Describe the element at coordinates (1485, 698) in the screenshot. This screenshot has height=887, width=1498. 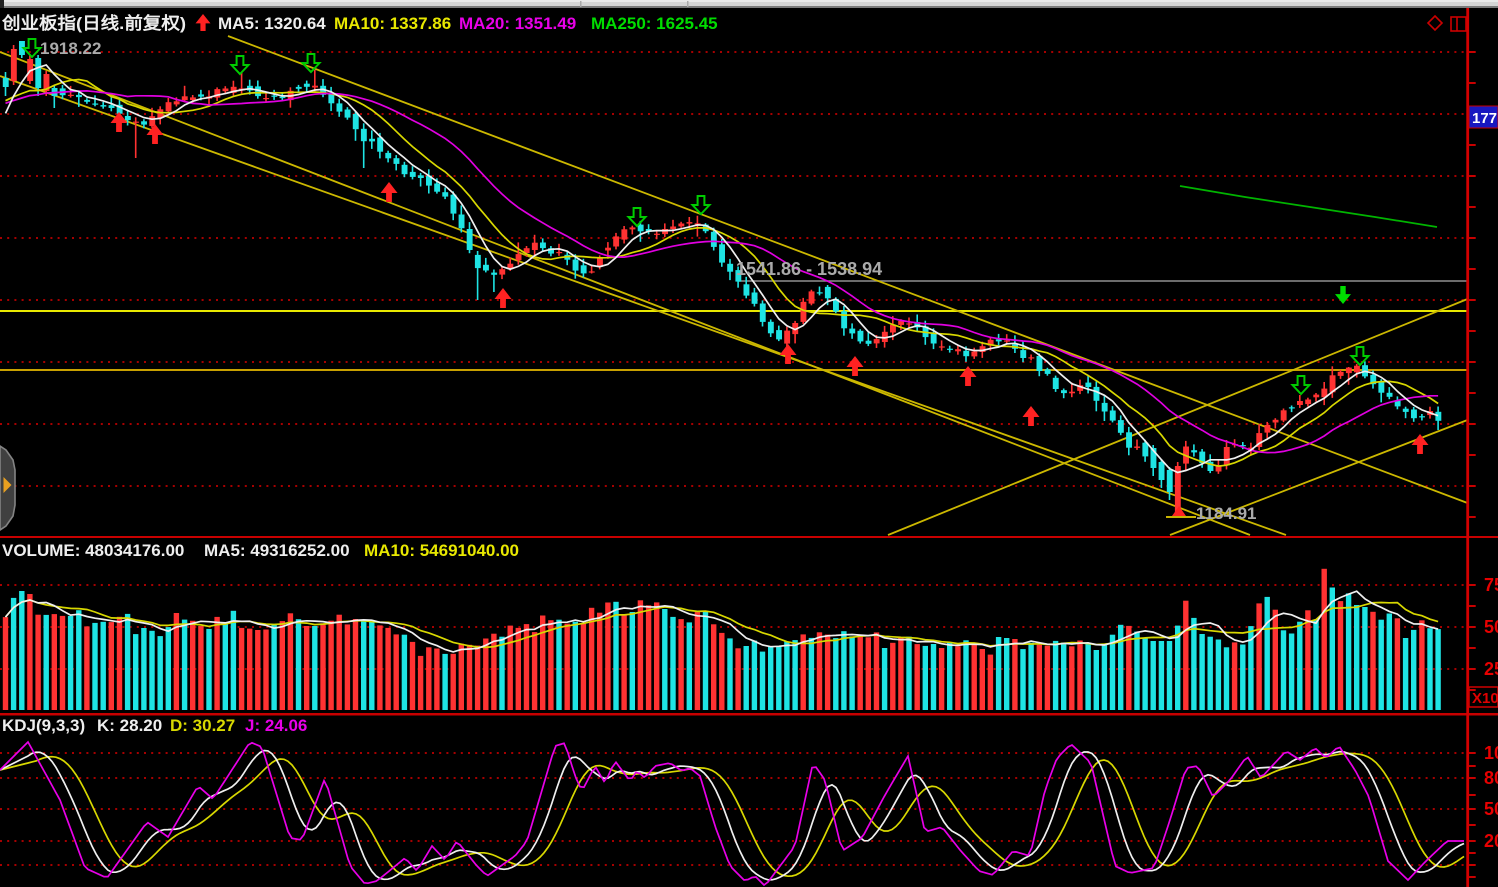
I see `svg-text: X10` at that location.